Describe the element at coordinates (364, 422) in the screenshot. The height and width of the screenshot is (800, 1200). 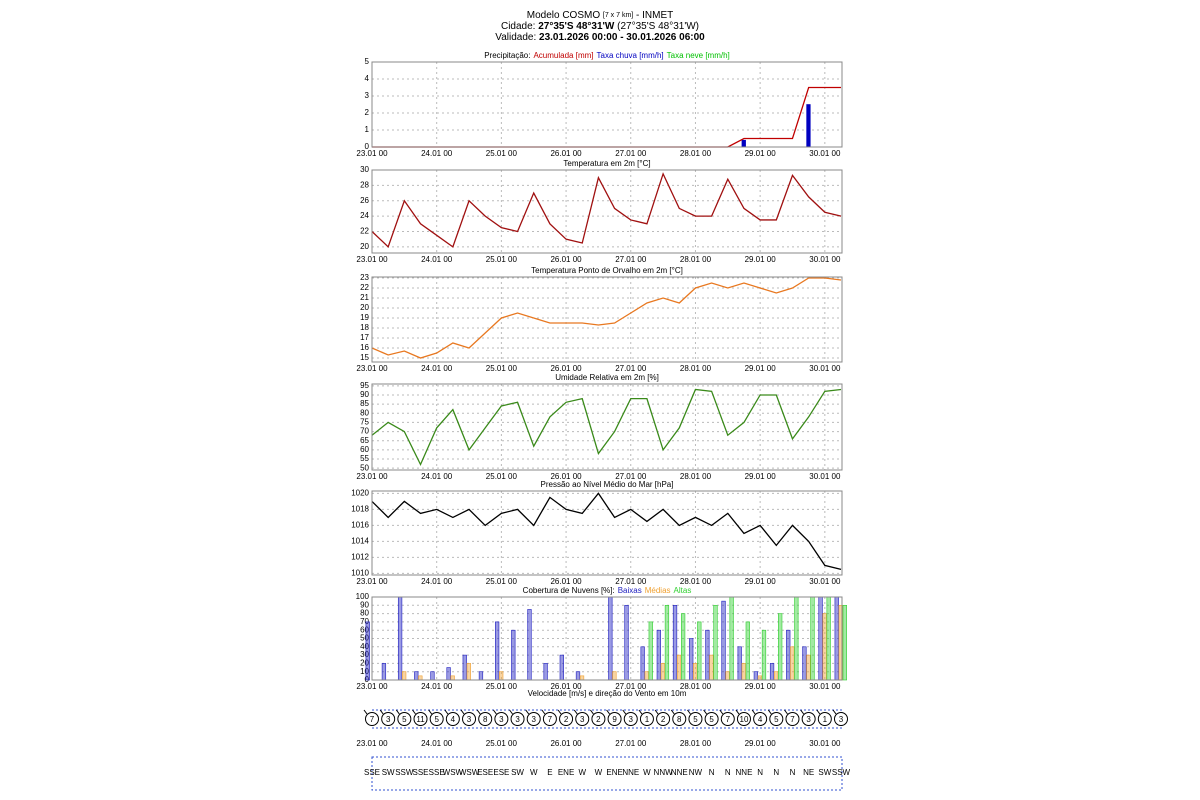
I see `y-tick-label: 75` at that location.